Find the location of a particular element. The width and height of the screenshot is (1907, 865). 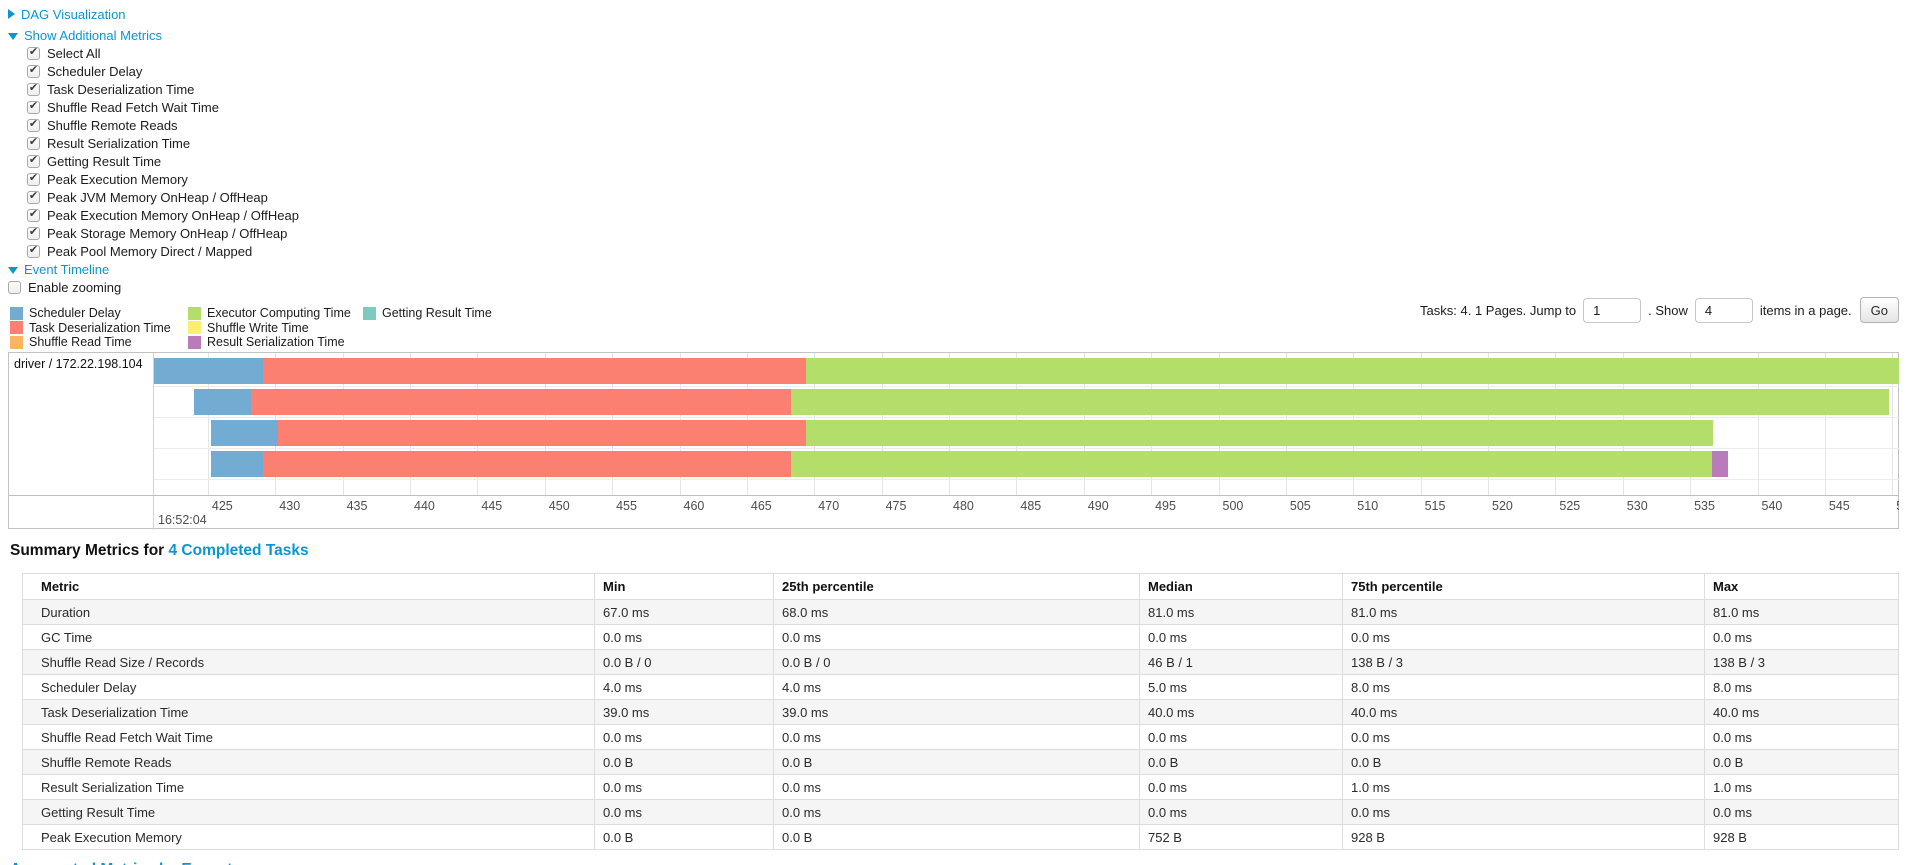

metric-checkbox-label: Peak Pool Memory Direct / Mapped is located at coordinates (150, 251).